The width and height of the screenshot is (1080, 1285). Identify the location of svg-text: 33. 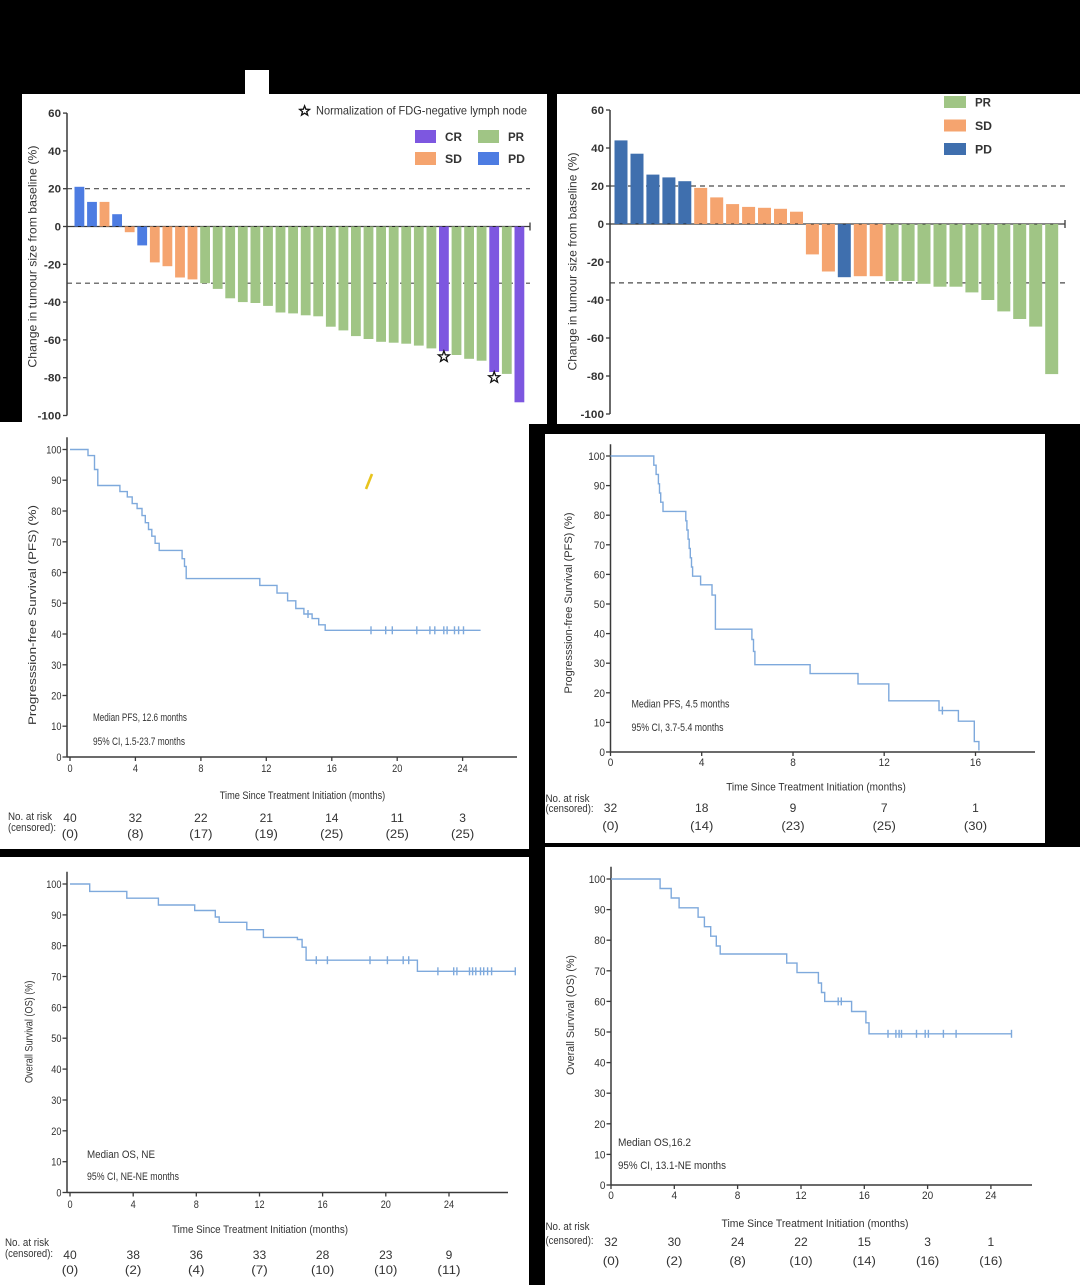
(259, 1256).